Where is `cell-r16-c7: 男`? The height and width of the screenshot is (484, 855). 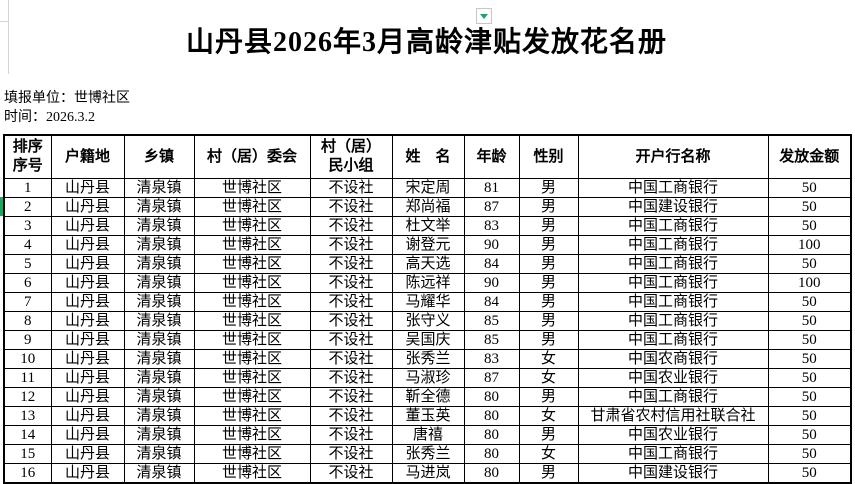 cell-r16-c7: 男 is located at coordinates (548, 473).